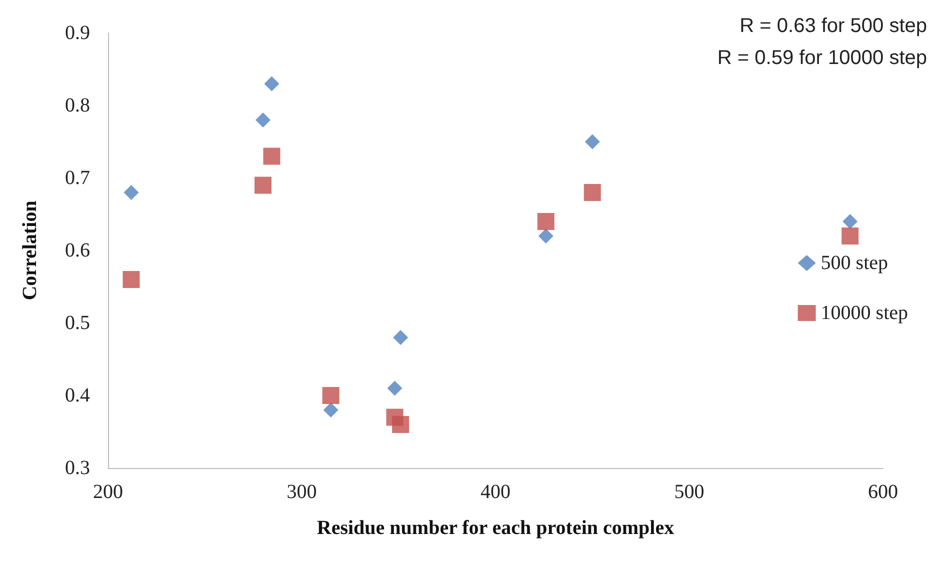 The image size is (941, 578). I want to click on legend-label: 10000 step, so click(864, 313).